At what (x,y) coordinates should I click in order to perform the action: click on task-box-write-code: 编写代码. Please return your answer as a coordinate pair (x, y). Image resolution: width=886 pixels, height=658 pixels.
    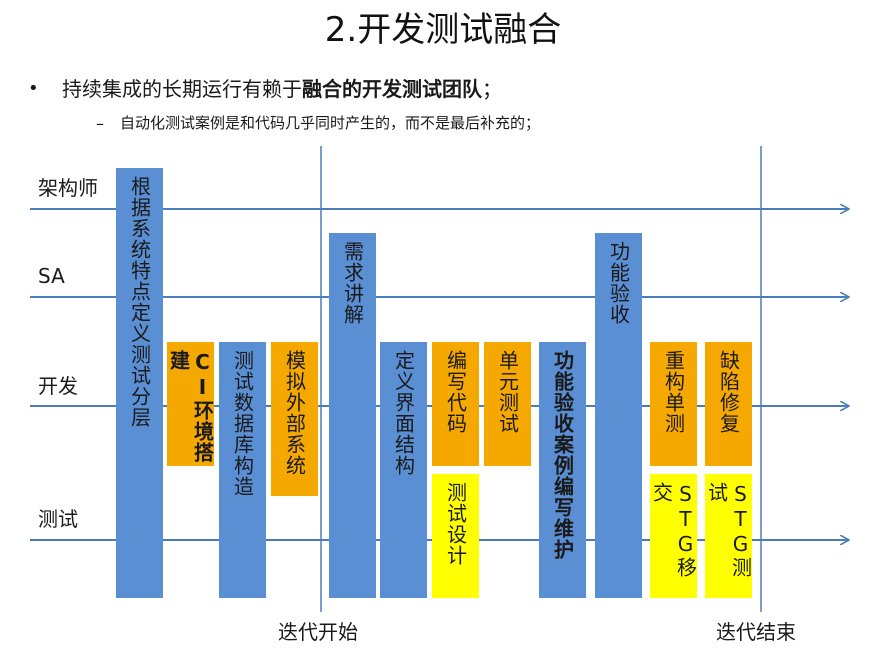
    Looking at the image, I should click on (455, 404).